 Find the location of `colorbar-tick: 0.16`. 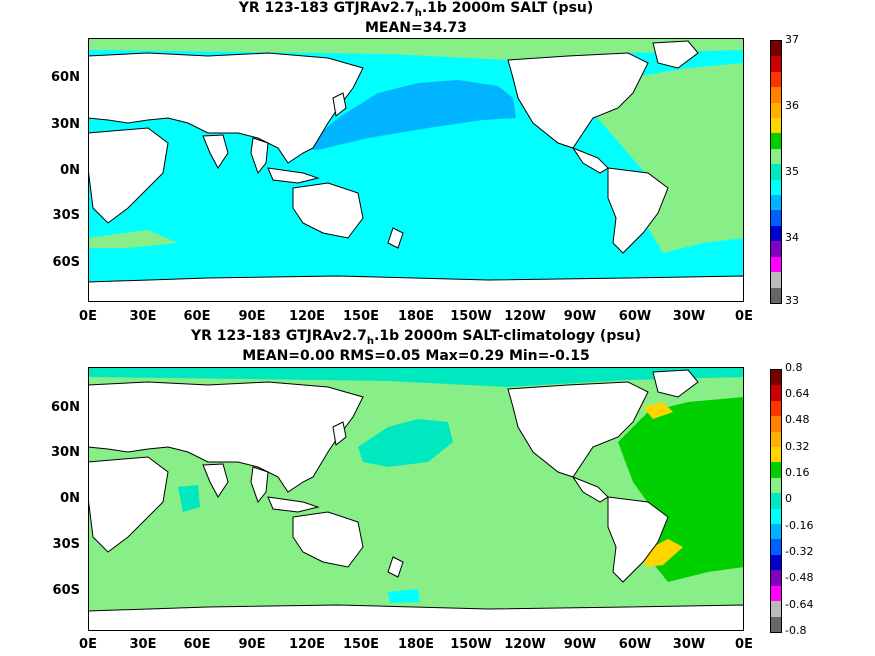

colorbar-tick: 0.16 is located at coordinates (797, 472).